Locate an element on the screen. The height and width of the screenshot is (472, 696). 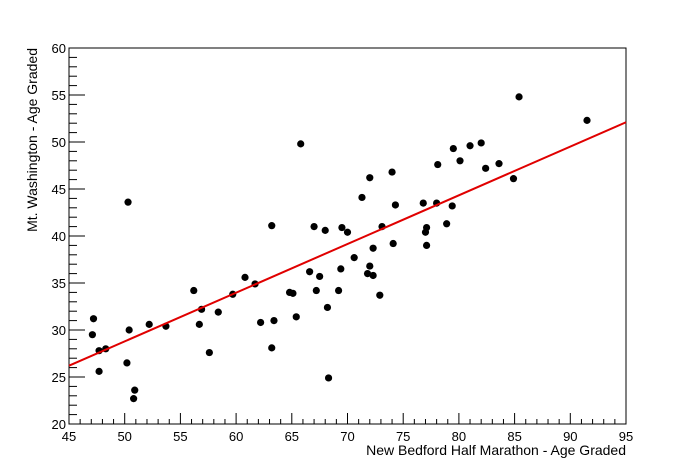
x-axis-title: New Bedford Half Marathon - Age Graded is located at coordinates (496, 450).